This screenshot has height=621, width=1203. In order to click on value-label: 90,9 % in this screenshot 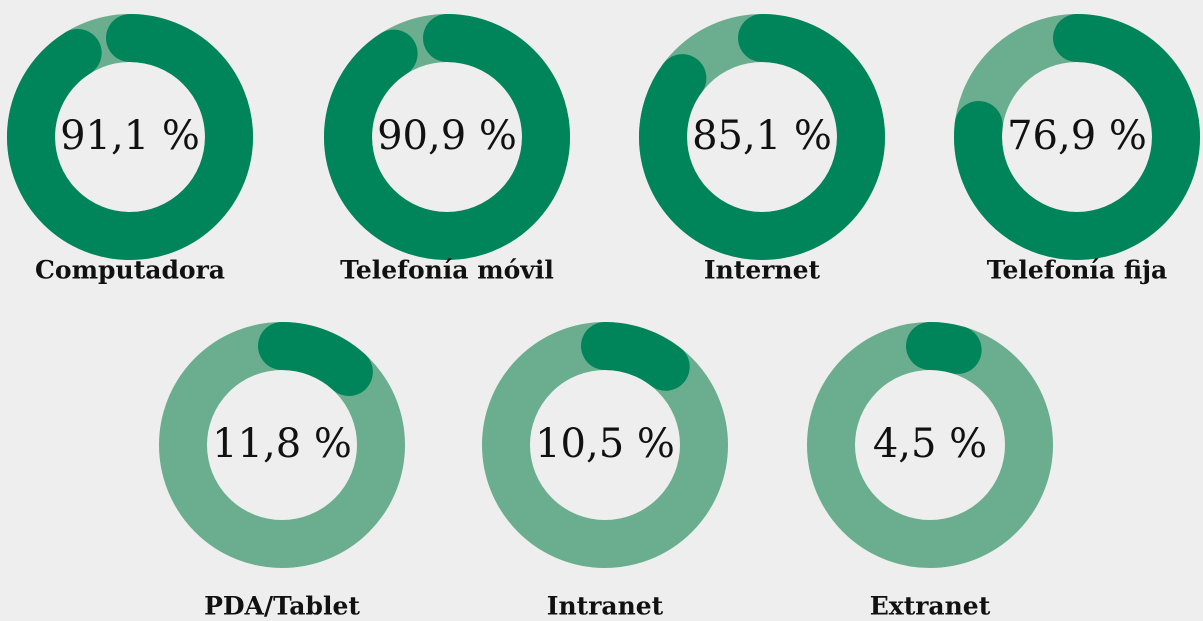, I will do `click(447, 136)`.